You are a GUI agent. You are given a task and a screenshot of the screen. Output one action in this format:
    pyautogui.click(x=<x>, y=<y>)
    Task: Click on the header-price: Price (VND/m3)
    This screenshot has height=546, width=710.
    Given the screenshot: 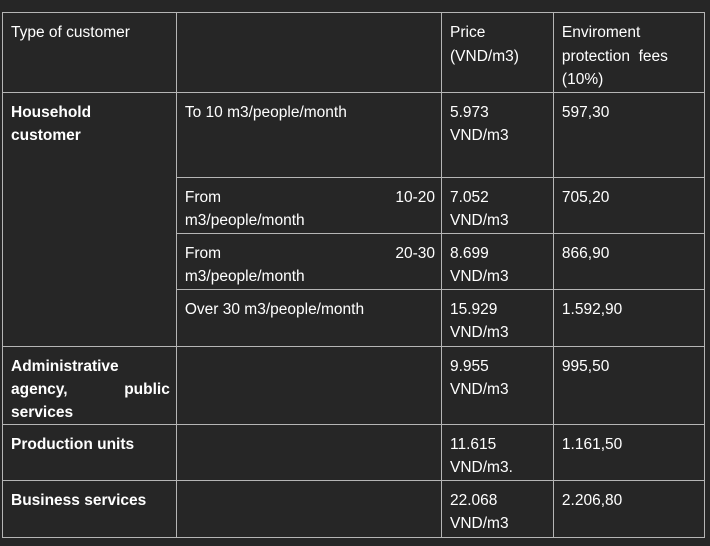 What is the action you would take?
    pyautogui.click(x=497, y=52)
    